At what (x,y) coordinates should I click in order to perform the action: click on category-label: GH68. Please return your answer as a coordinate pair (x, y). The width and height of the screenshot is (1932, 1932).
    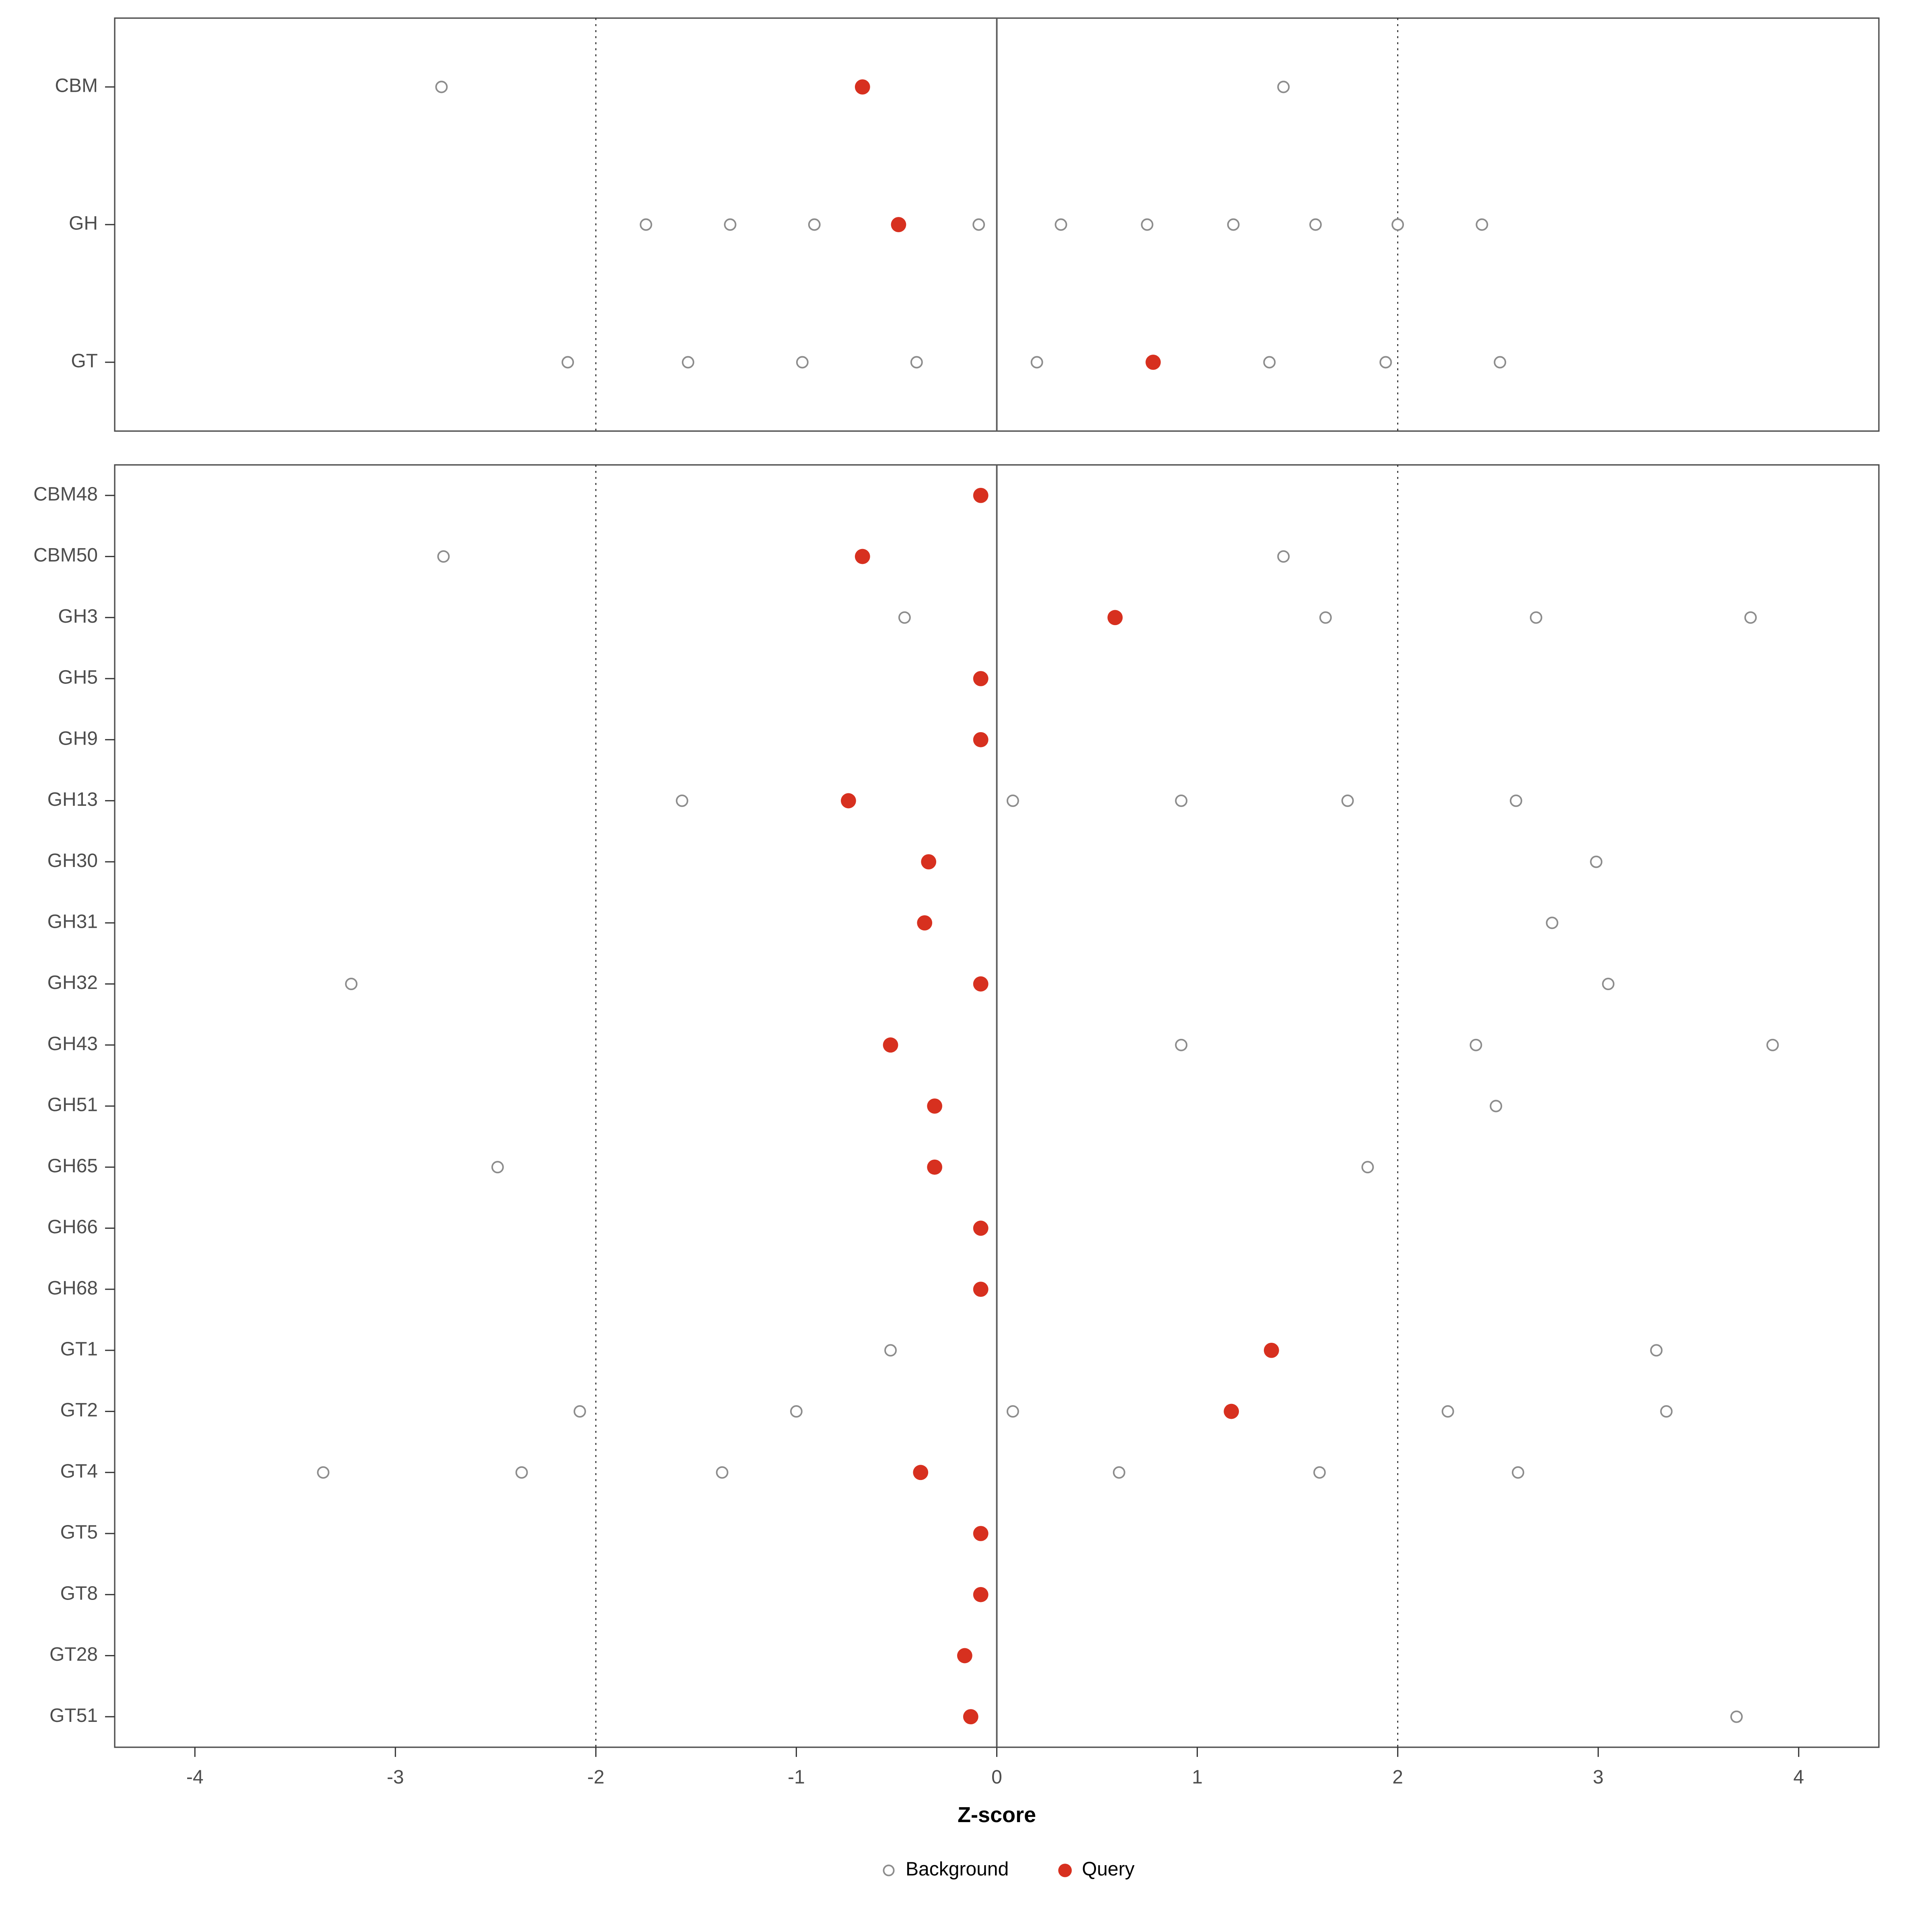
    Looking at the image, I should click on (72, 1288).